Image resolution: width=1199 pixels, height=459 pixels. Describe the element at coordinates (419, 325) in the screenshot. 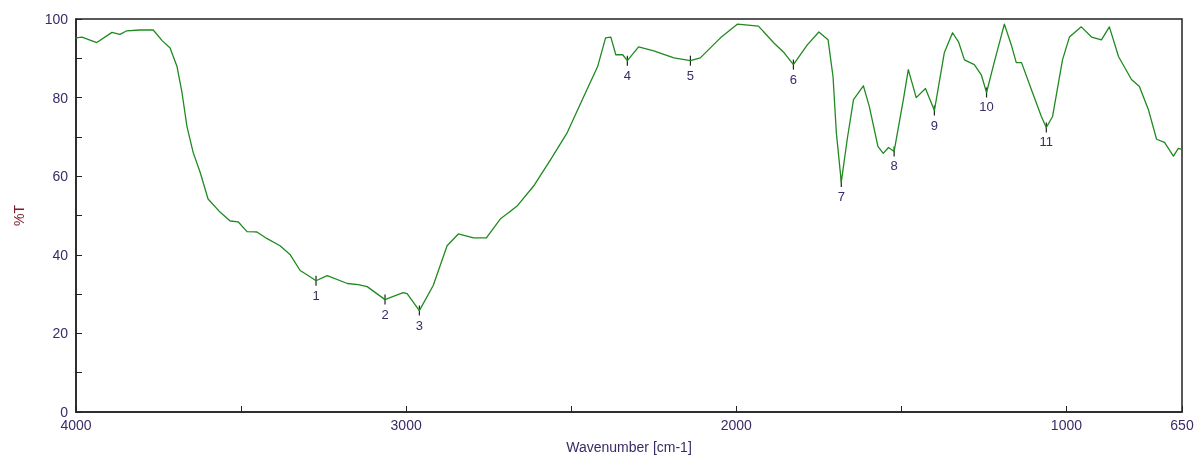

I see `annotation: 3` at that location.